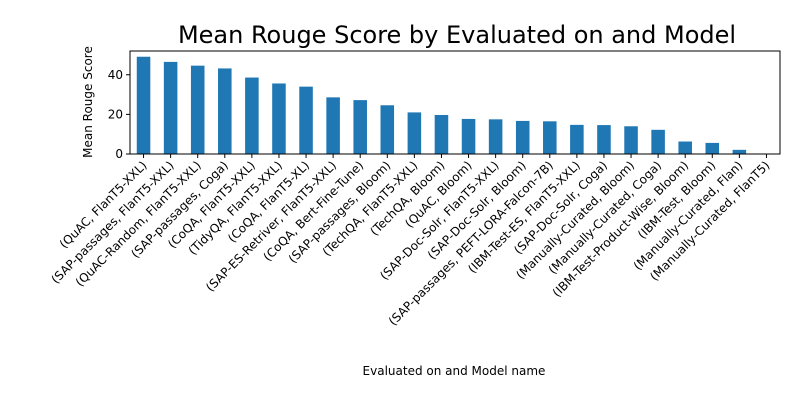  Describe the element at coordinates (115, 75) in the screenshot. I see `y-tick-label: 40` at that location.